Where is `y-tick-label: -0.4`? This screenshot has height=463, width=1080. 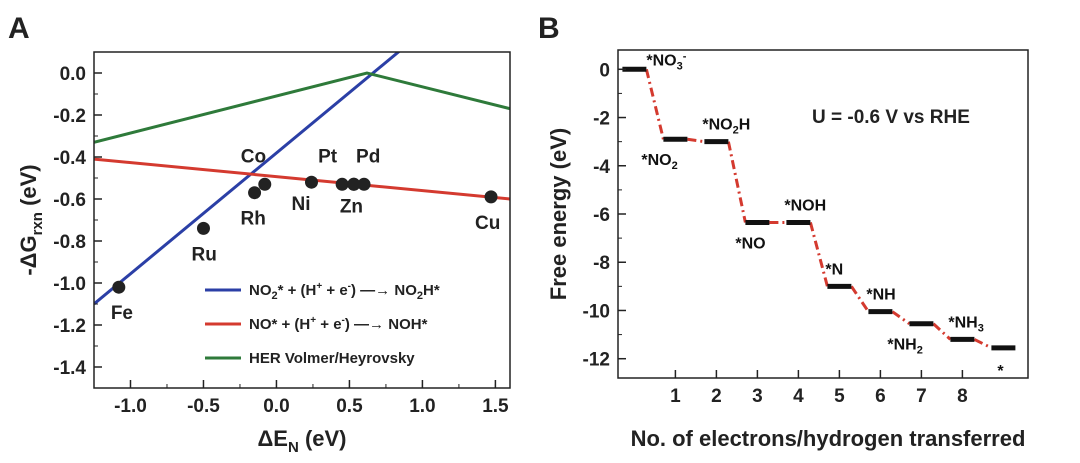
y-tick-label: -0.4 is located at coordinates (69, 158).